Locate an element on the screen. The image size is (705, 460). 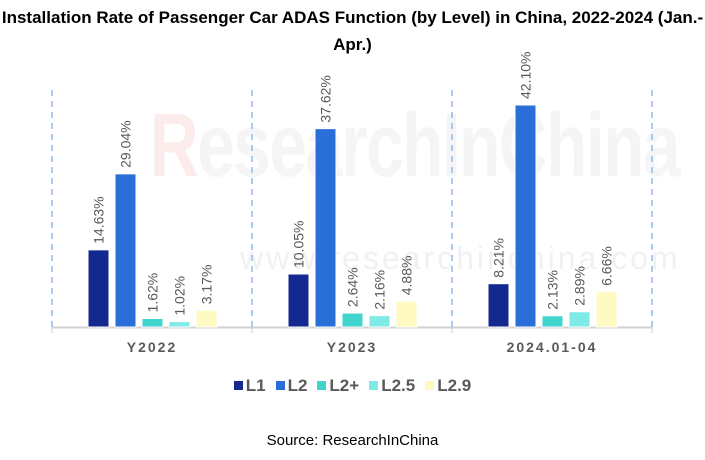
data-label: 42.10% is located at coordinates (526, 75).